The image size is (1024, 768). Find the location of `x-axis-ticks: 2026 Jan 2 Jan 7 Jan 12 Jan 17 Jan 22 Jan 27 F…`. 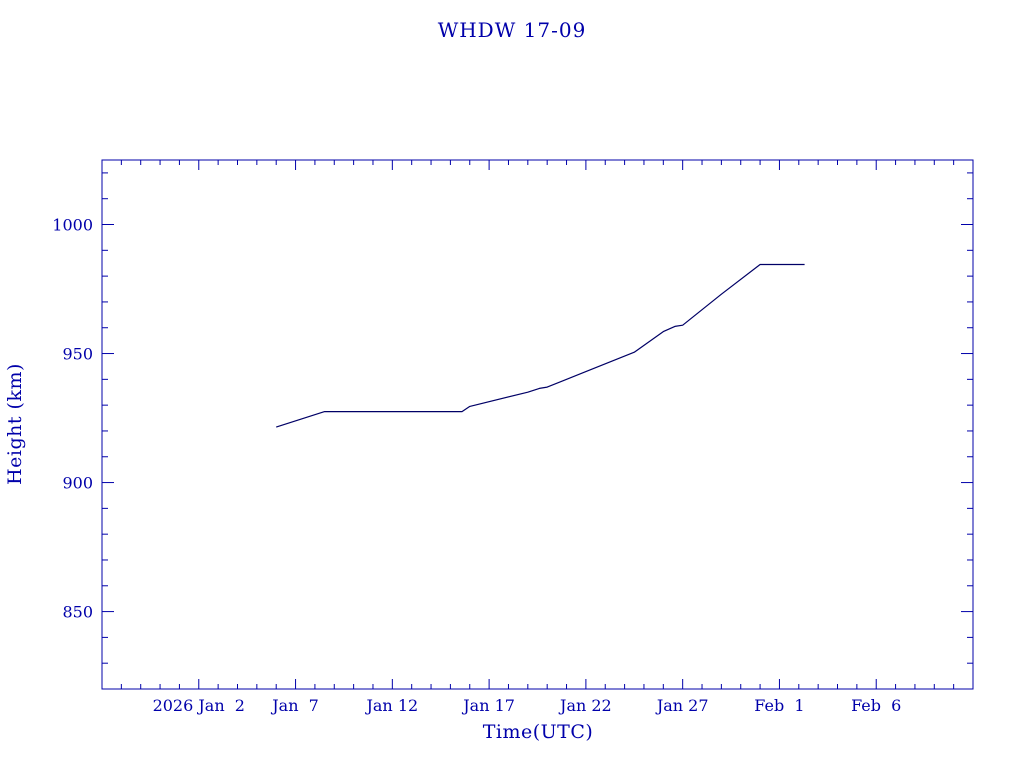

x-axis-ticks: 2026 Jan 2 Jan 7 Jan 12 Jan 17 Jan 22 Jan 27 F… is located at coordinates (527, 705).